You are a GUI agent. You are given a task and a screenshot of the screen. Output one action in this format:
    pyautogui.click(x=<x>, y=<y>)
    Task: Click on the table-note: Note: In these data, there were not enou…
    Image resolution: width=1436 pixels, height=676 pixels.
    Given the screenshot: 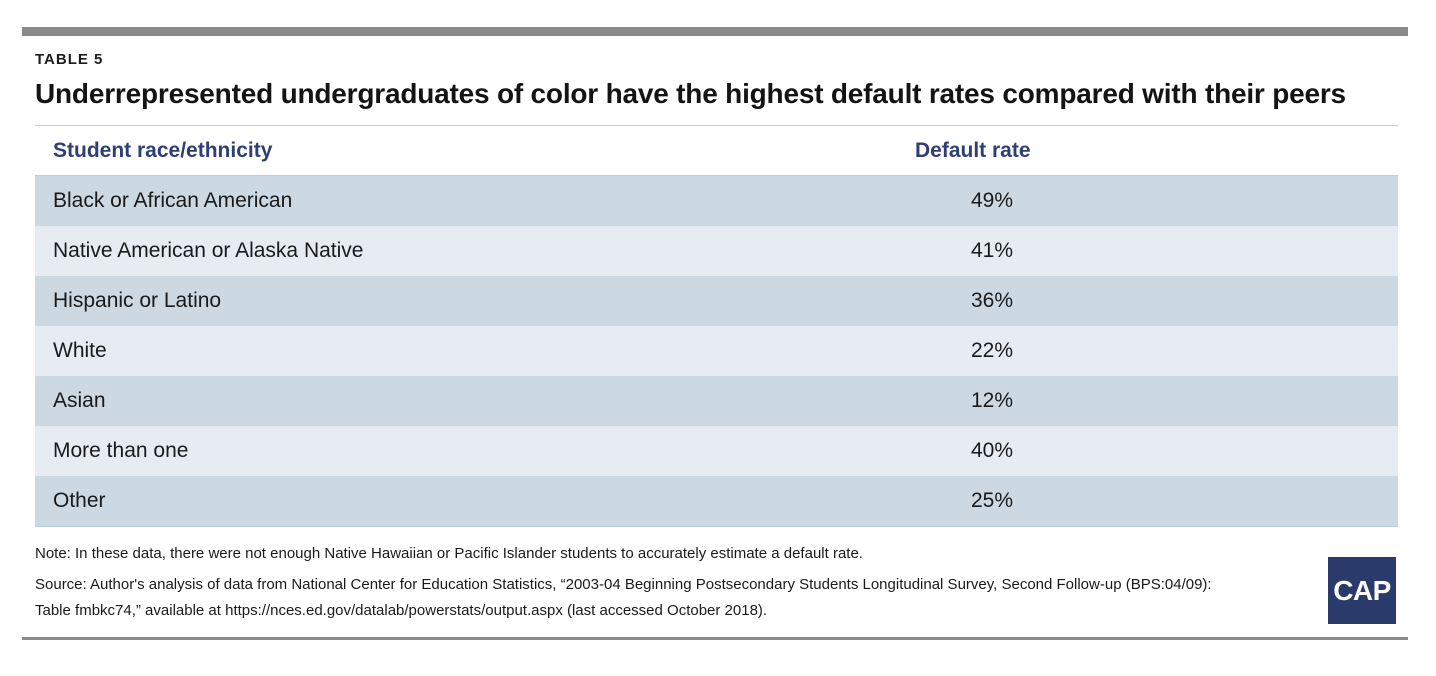 What is the action you would take?
    pyautogui.click(x=449, y=553)
    